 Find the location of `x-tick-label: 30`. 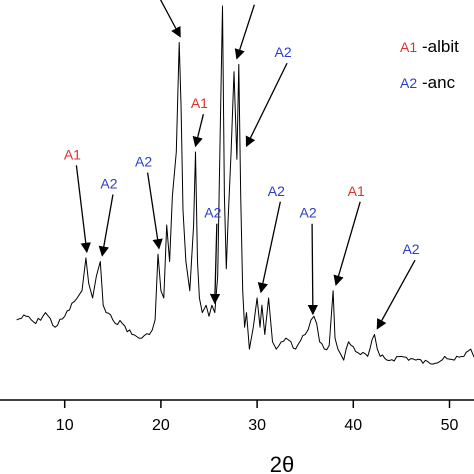

x-tick-label: 30 is located at coordinates (257, 425).